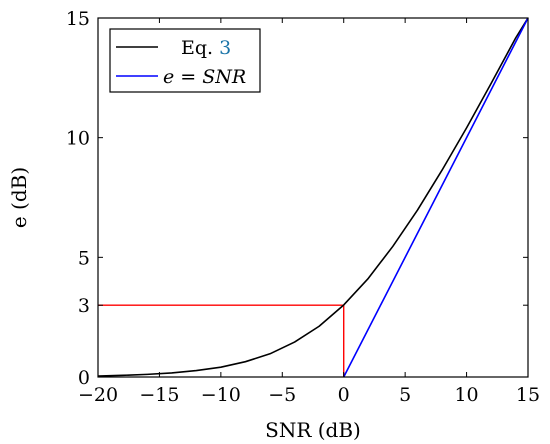  What do you see at coordinates (225, 48) in the screenshot?
I see `legend-entry-eq3-ref: 3` at bounding box center [225, 48].